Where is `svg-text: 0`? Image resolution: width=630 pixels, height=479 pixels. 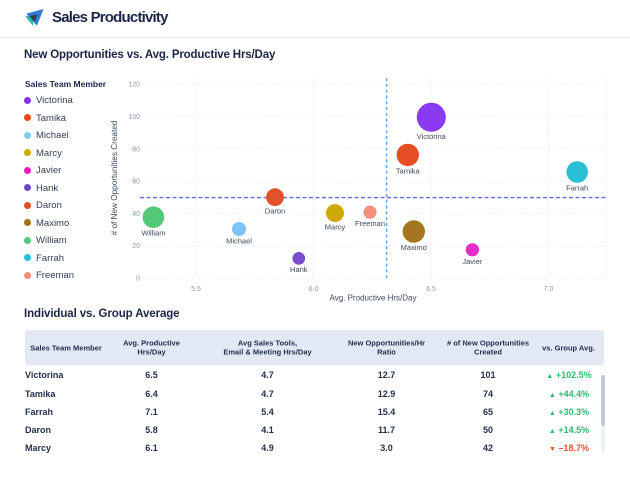 svg-text: 0 is located at coordinates (138, 279).